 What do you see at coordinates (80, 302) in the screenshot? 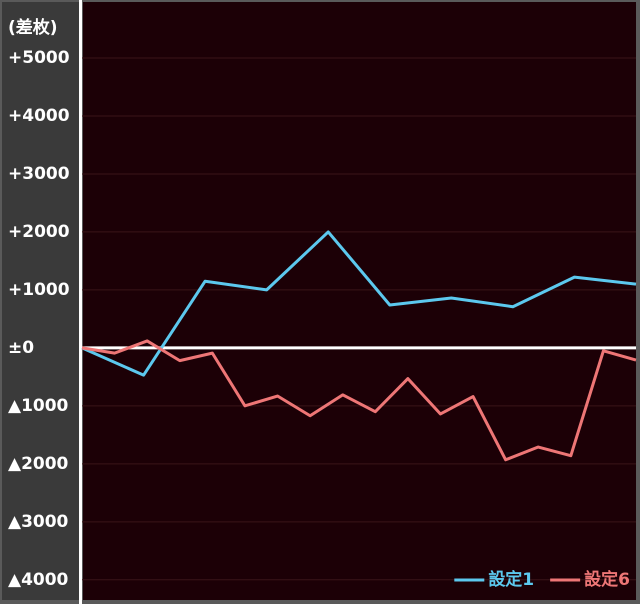
I see `y-axis-line` at bounding box center [80, 302].